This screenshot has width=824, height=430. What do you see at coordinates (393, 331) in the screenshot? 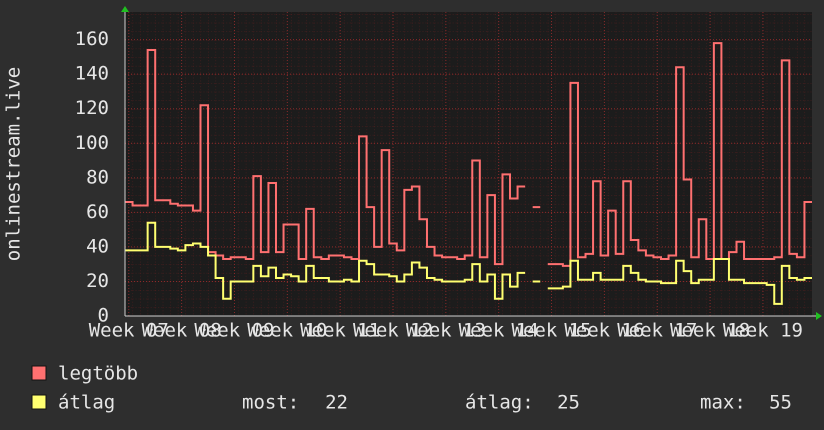
I see `x-tick-label: Week 12` at bounding box center [393, 331].